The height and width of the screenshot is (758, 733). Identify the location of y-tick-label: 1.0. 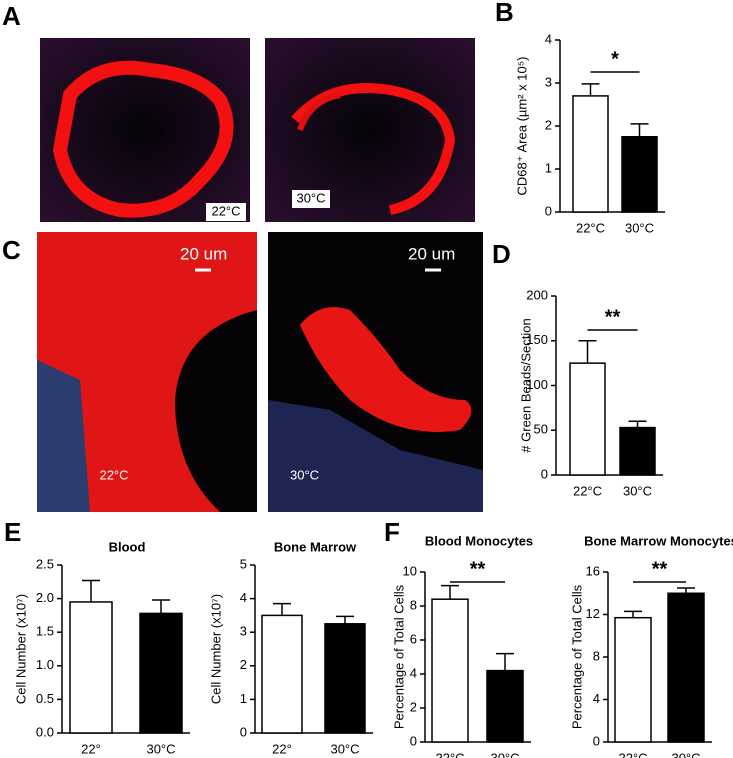
(45, 664).